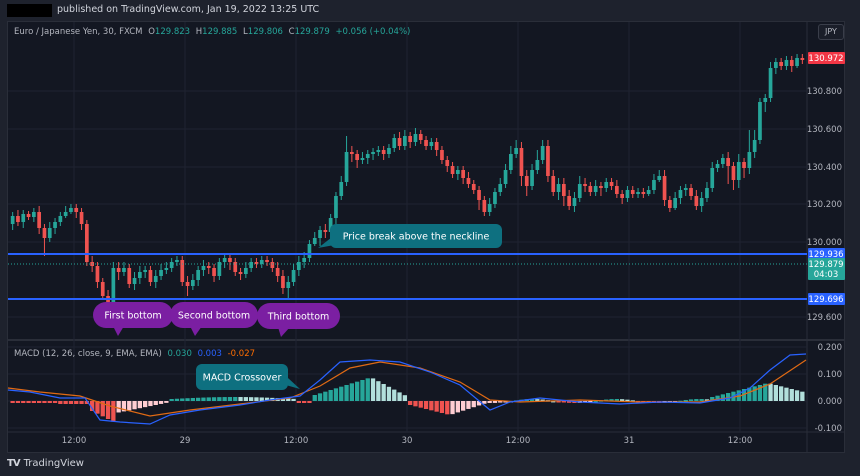 This screenshot has height=476, width=860. What do you see at coordinates (824, 130) in the screenshot?
I see `price-tick: 130.600` at bounding box center [824, 130].